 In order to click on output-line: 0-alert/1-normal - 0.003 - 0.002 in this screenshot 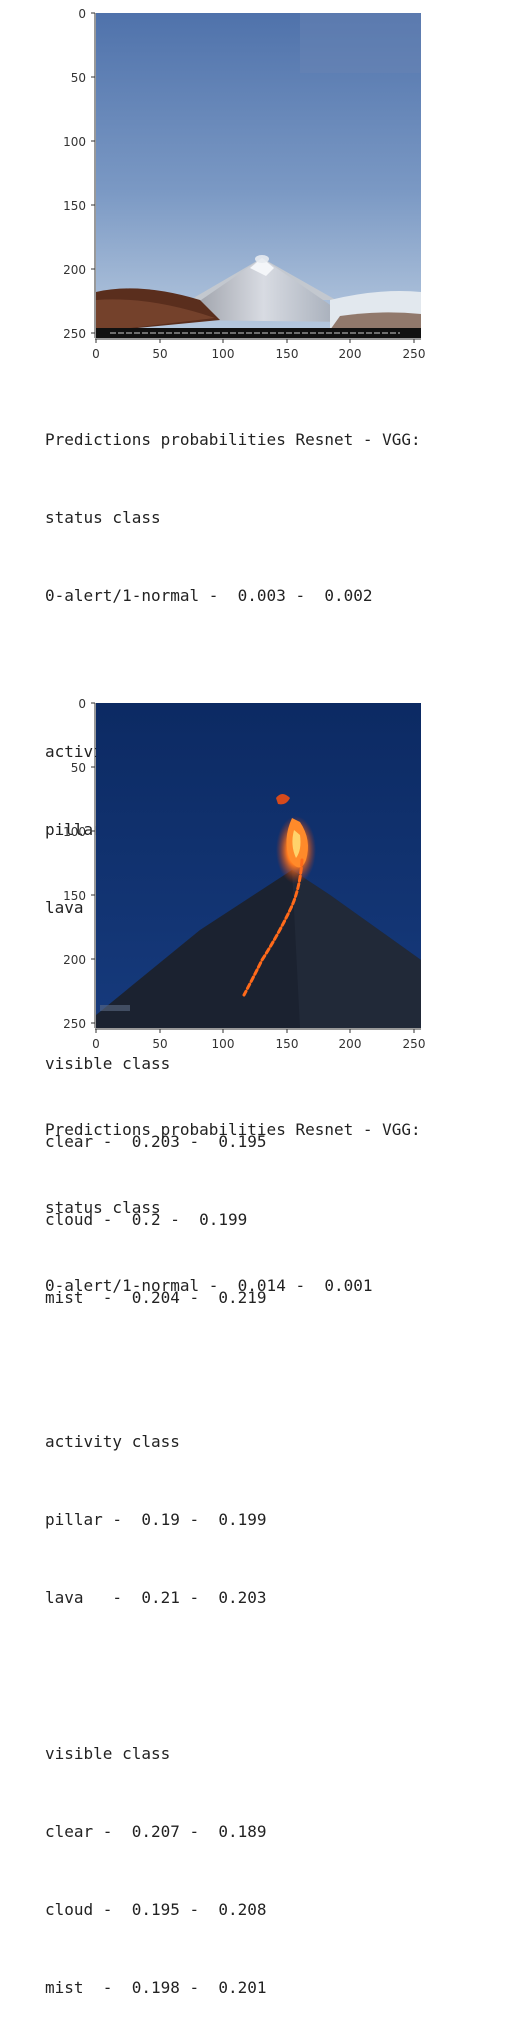, I will do `click(209, 595)`.